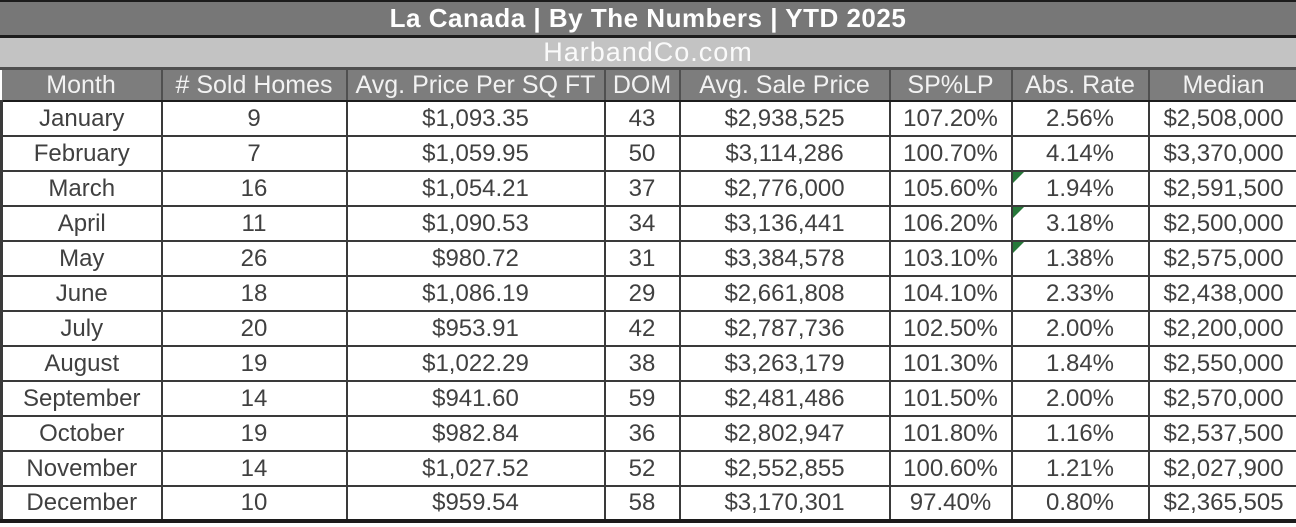  Describe the element at coordinates (1080, 188) in the screenshot. I see `cell-abs-rate: 1.94%` at that location.